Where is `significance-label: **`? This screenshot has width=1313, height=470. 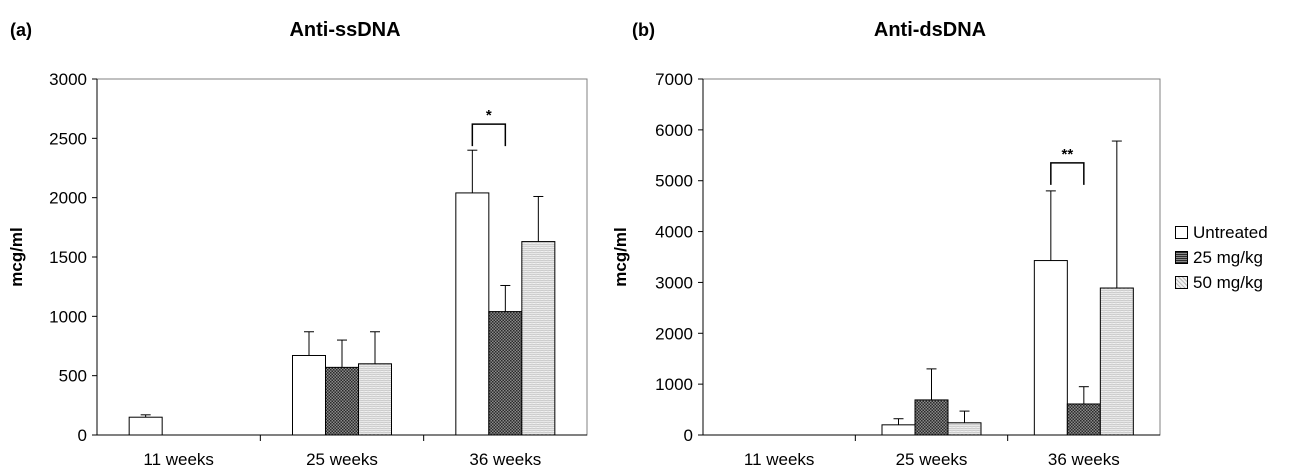 significance-label: ** is located at coordinates (1067, 154).